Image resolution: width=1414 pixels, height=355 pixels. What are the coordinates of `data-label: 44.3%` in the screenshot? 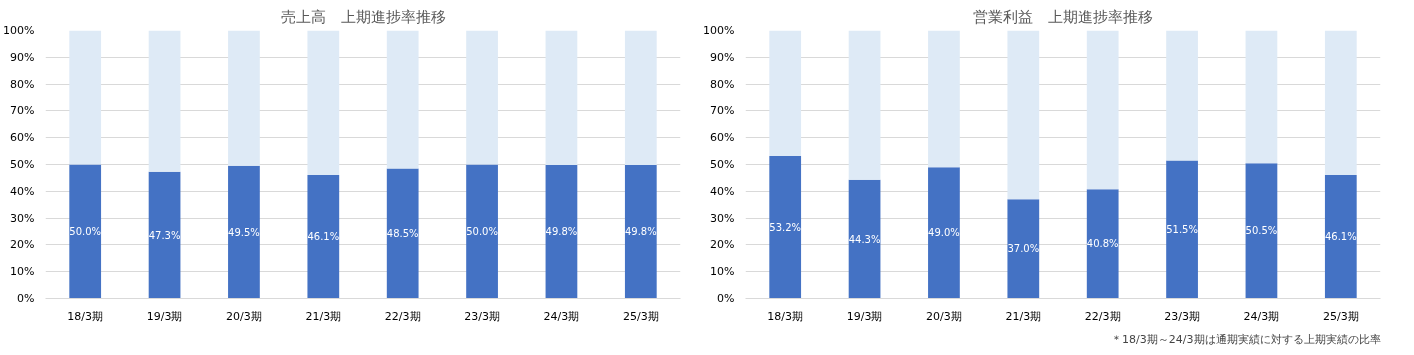 It's located at (864, 239).